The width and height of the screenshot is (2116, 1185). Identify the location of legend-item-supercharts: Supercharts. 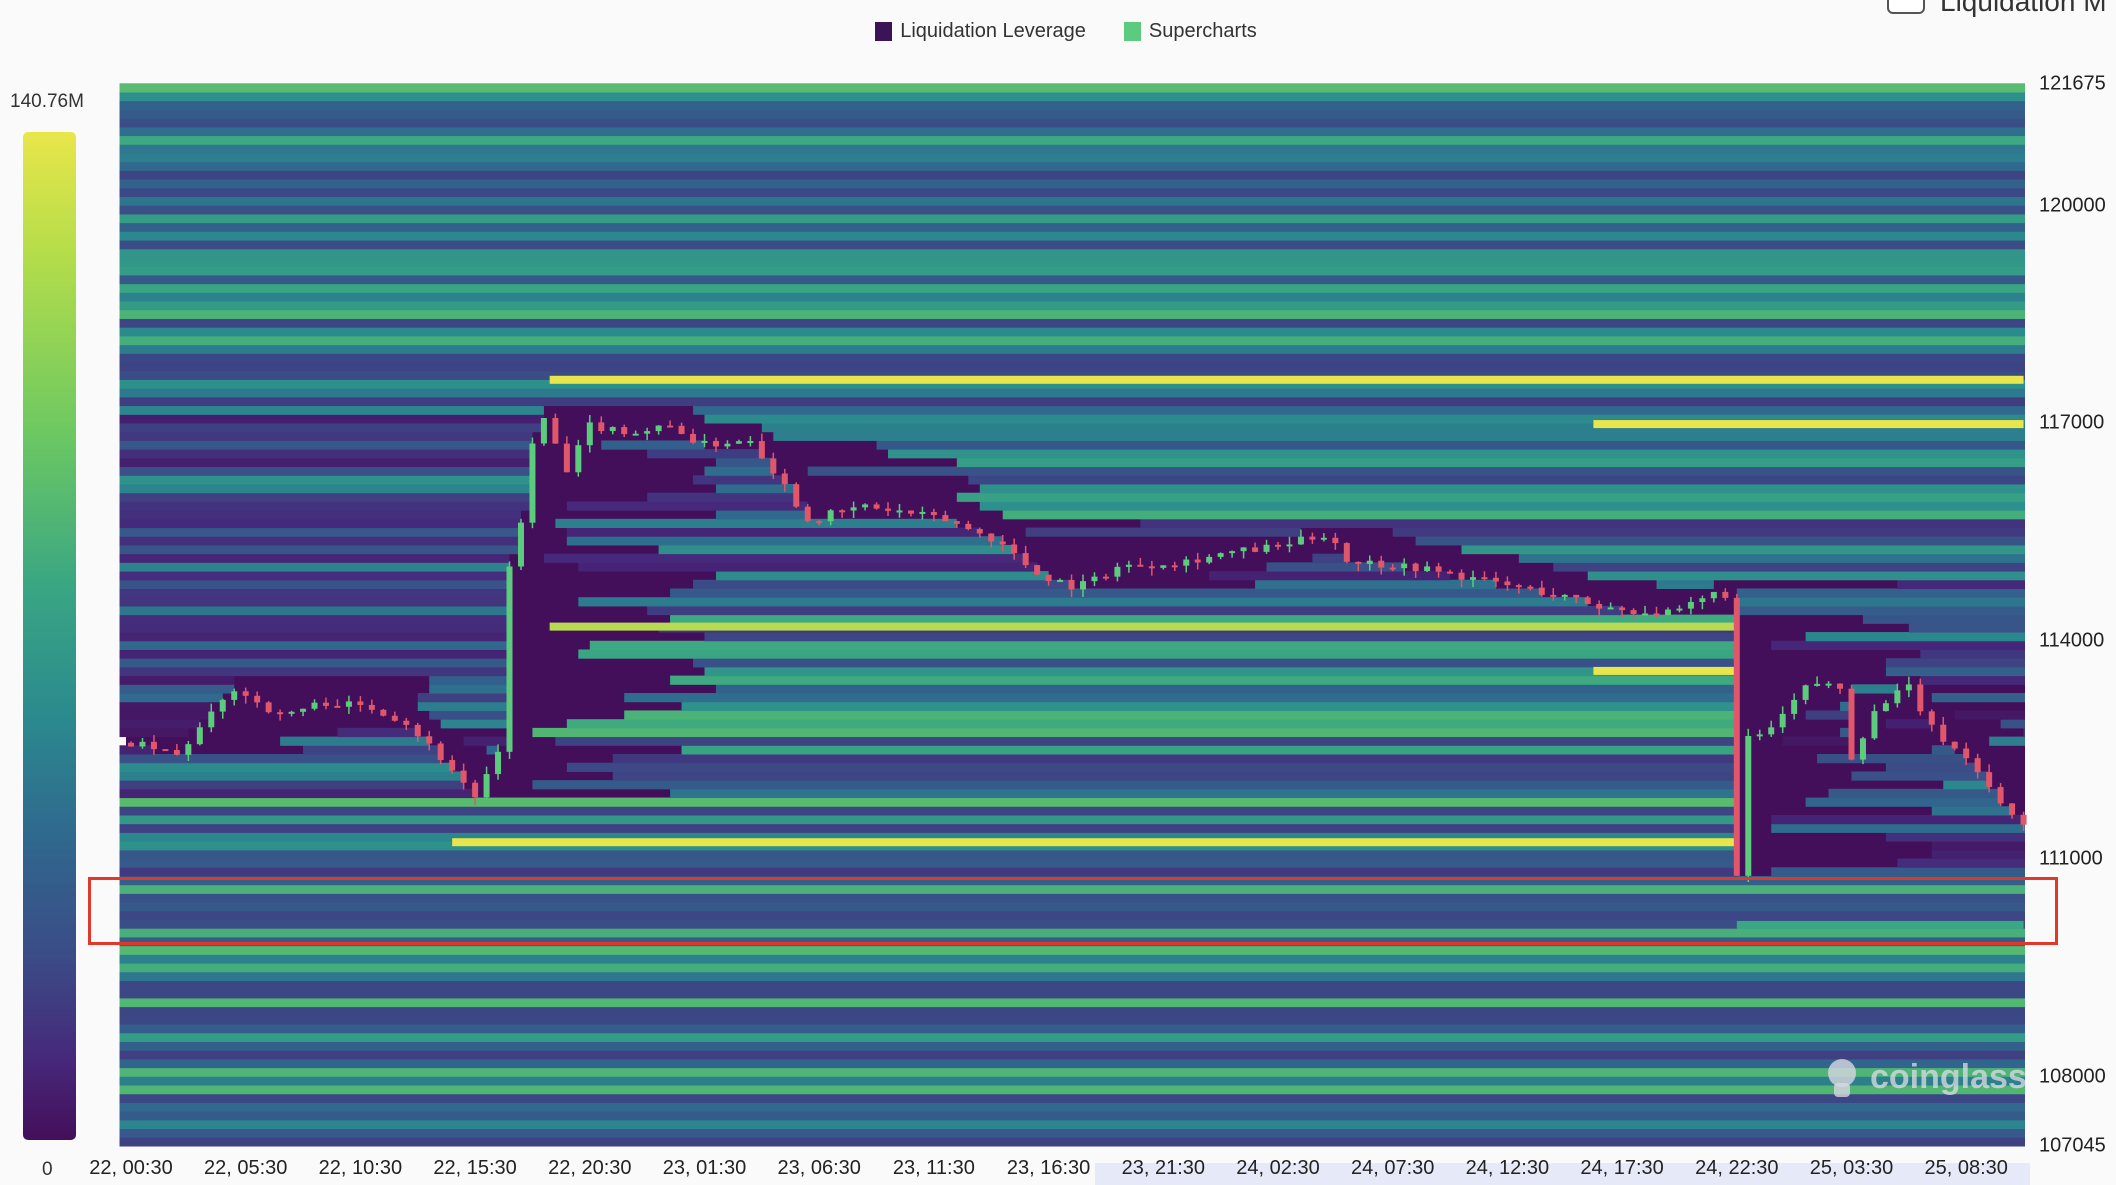
(1182, 31).